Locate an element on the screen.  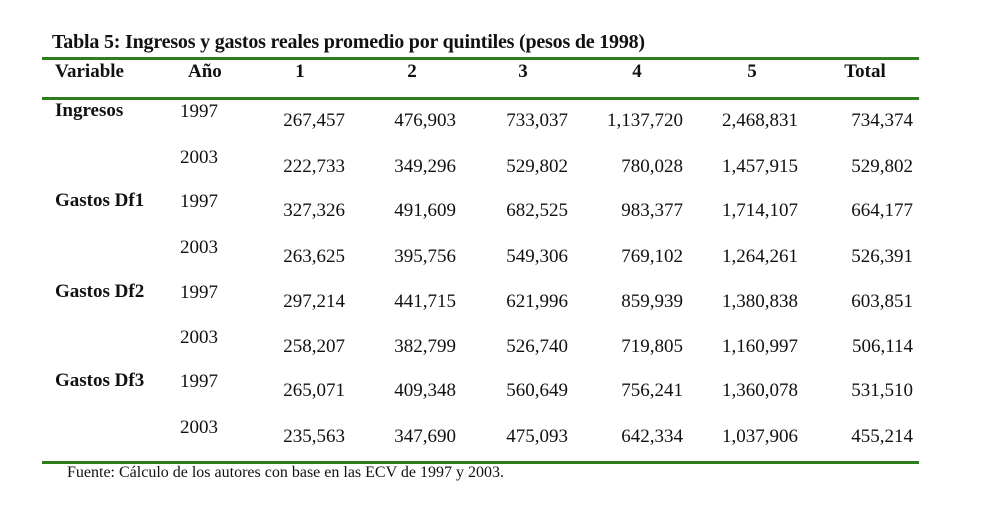
cell-q4: 642,334 is located at coordinates (652, 436).